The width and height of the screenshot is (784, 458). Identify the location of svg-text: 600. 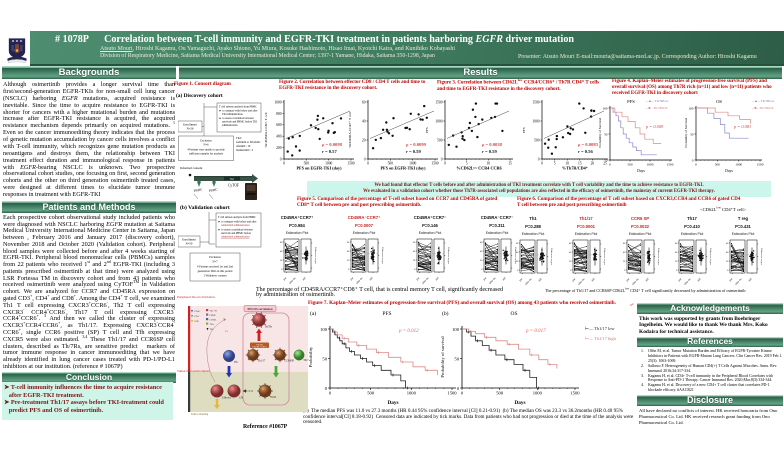
(279, 125).